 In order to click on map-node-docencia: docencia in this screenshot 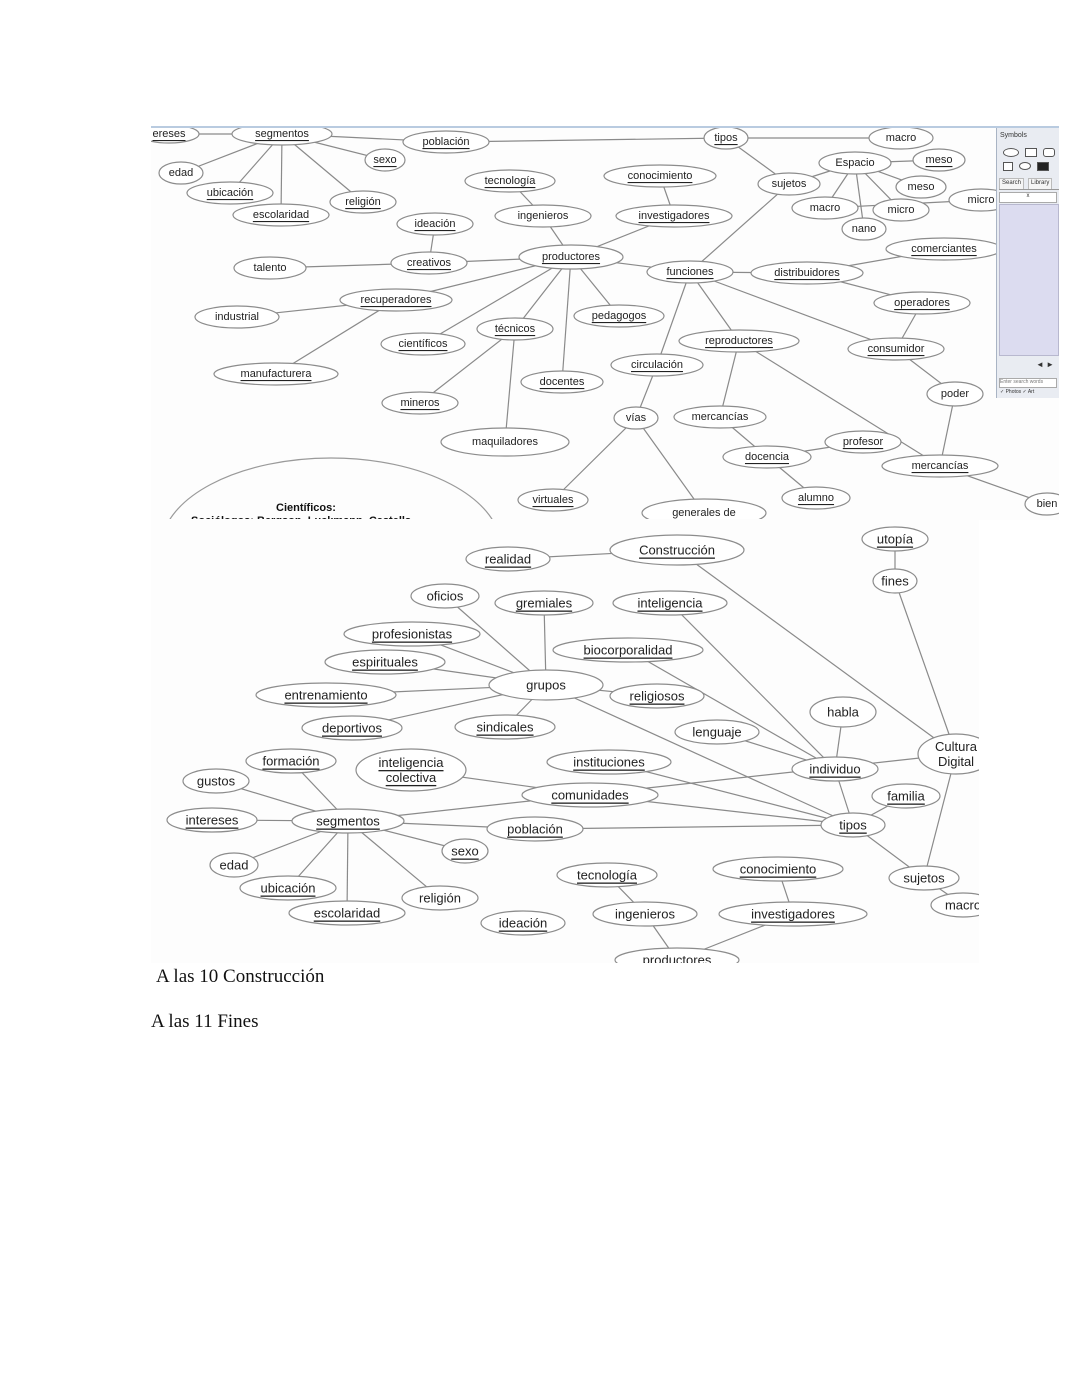, I will do `click(767, 457)`.